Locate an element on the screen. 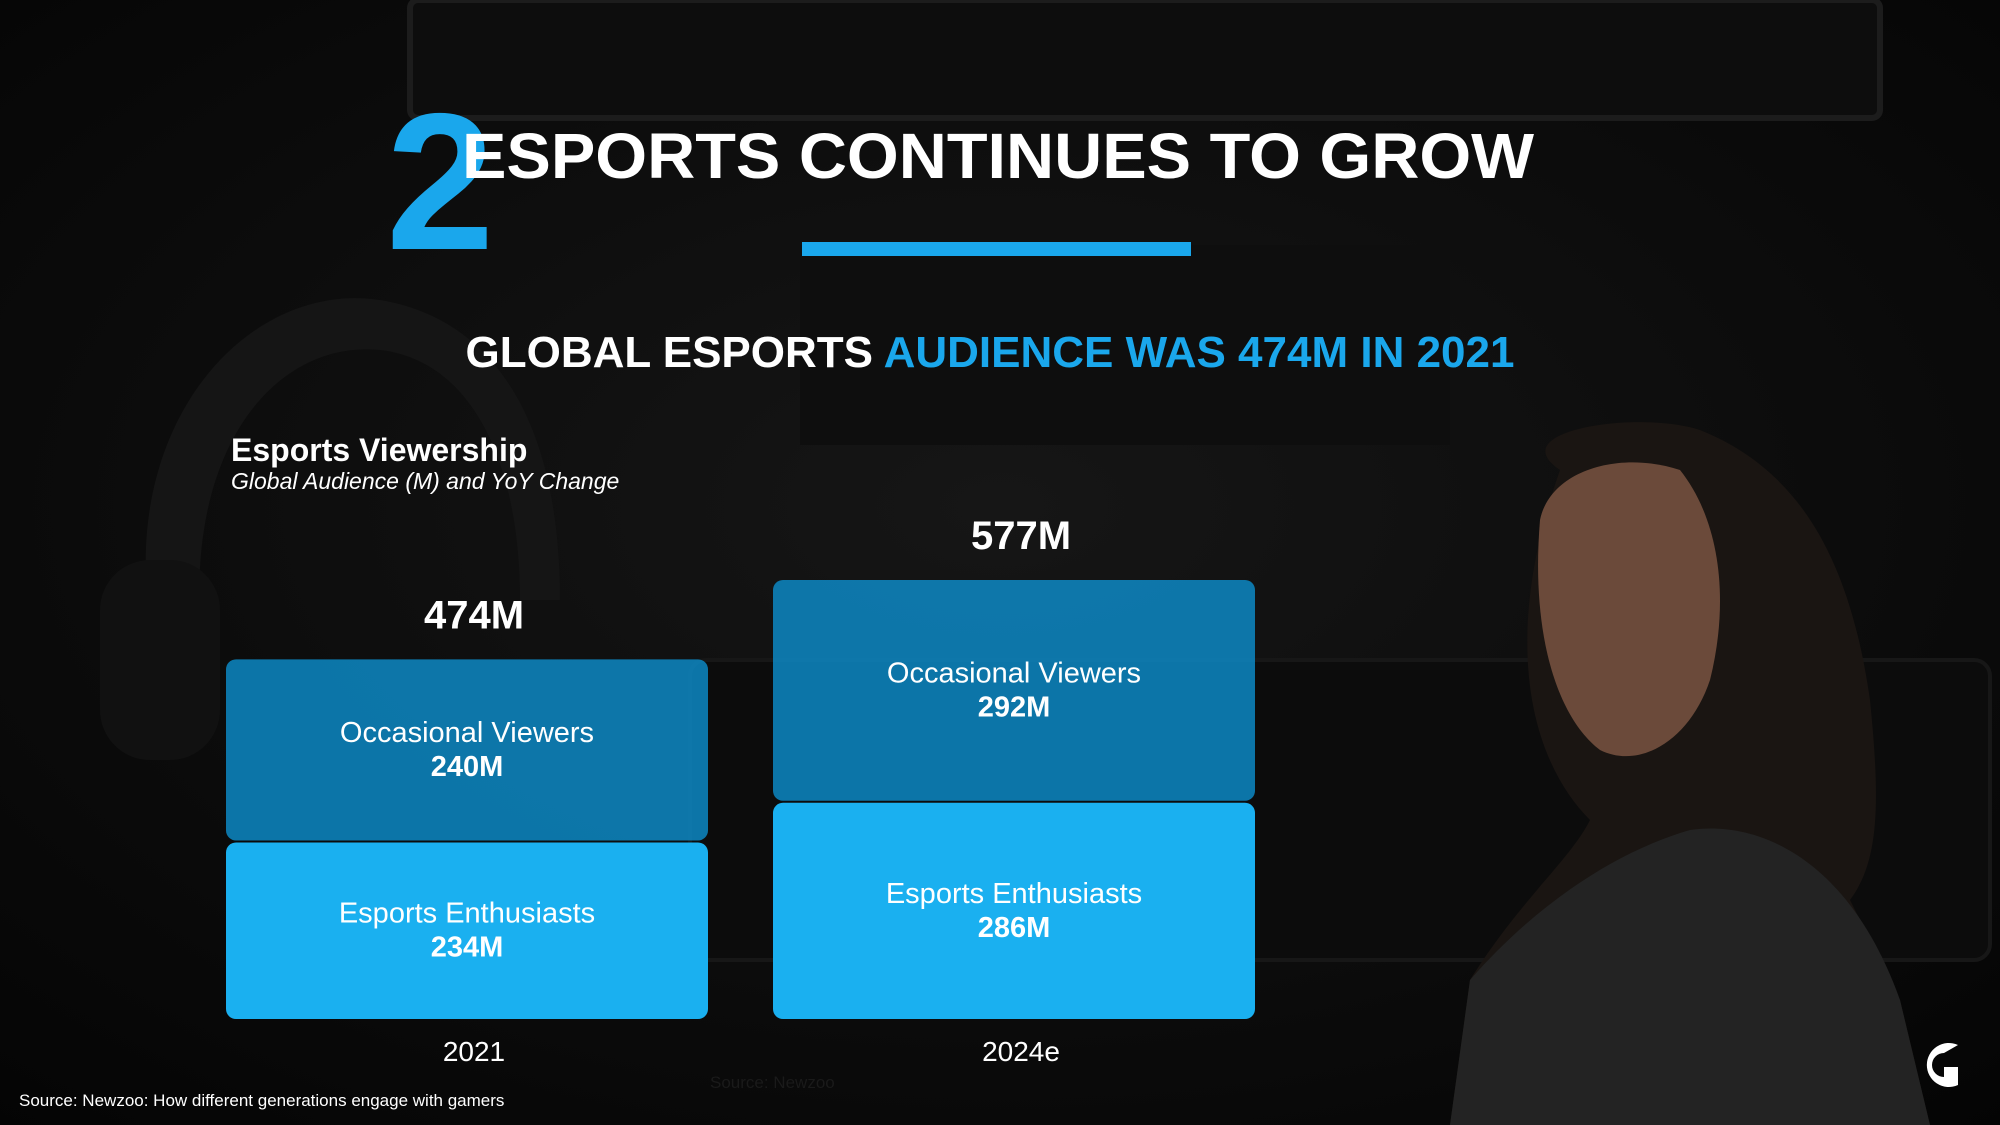  person-jersey is located at coordinates (1690, 976).